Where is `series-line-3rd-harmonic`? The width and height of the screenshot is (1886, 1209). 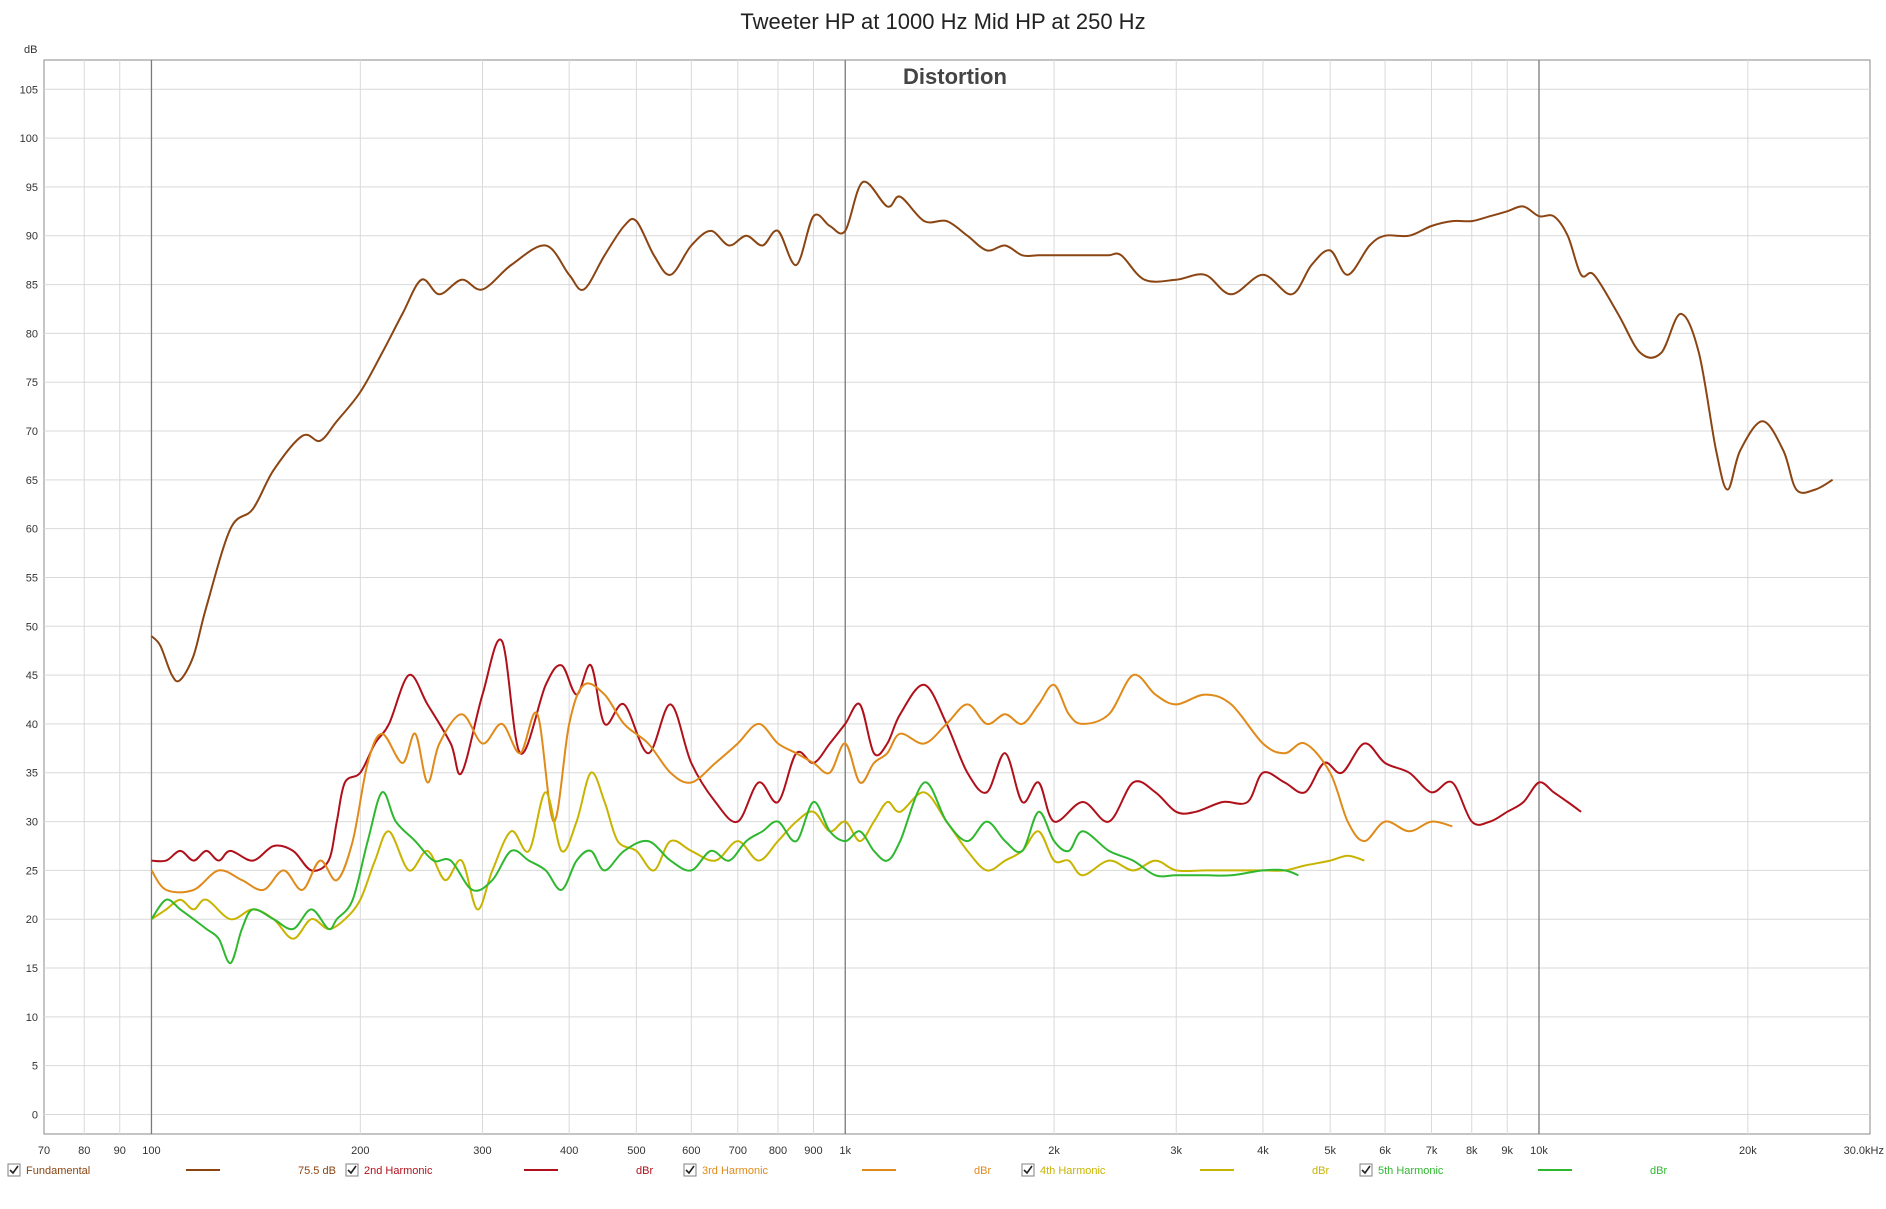 series-line-3rd-harmonic is located at coordinates (801, 783).